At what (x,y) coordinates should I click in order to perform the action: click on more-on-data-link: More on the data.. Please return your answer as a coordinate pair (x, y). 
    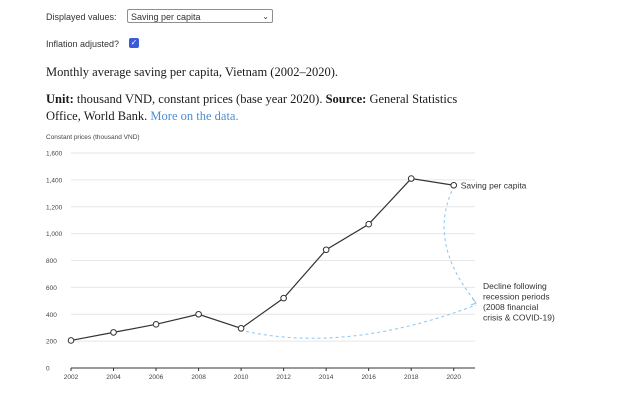
    Looking at the image, I should click on (194, 116).